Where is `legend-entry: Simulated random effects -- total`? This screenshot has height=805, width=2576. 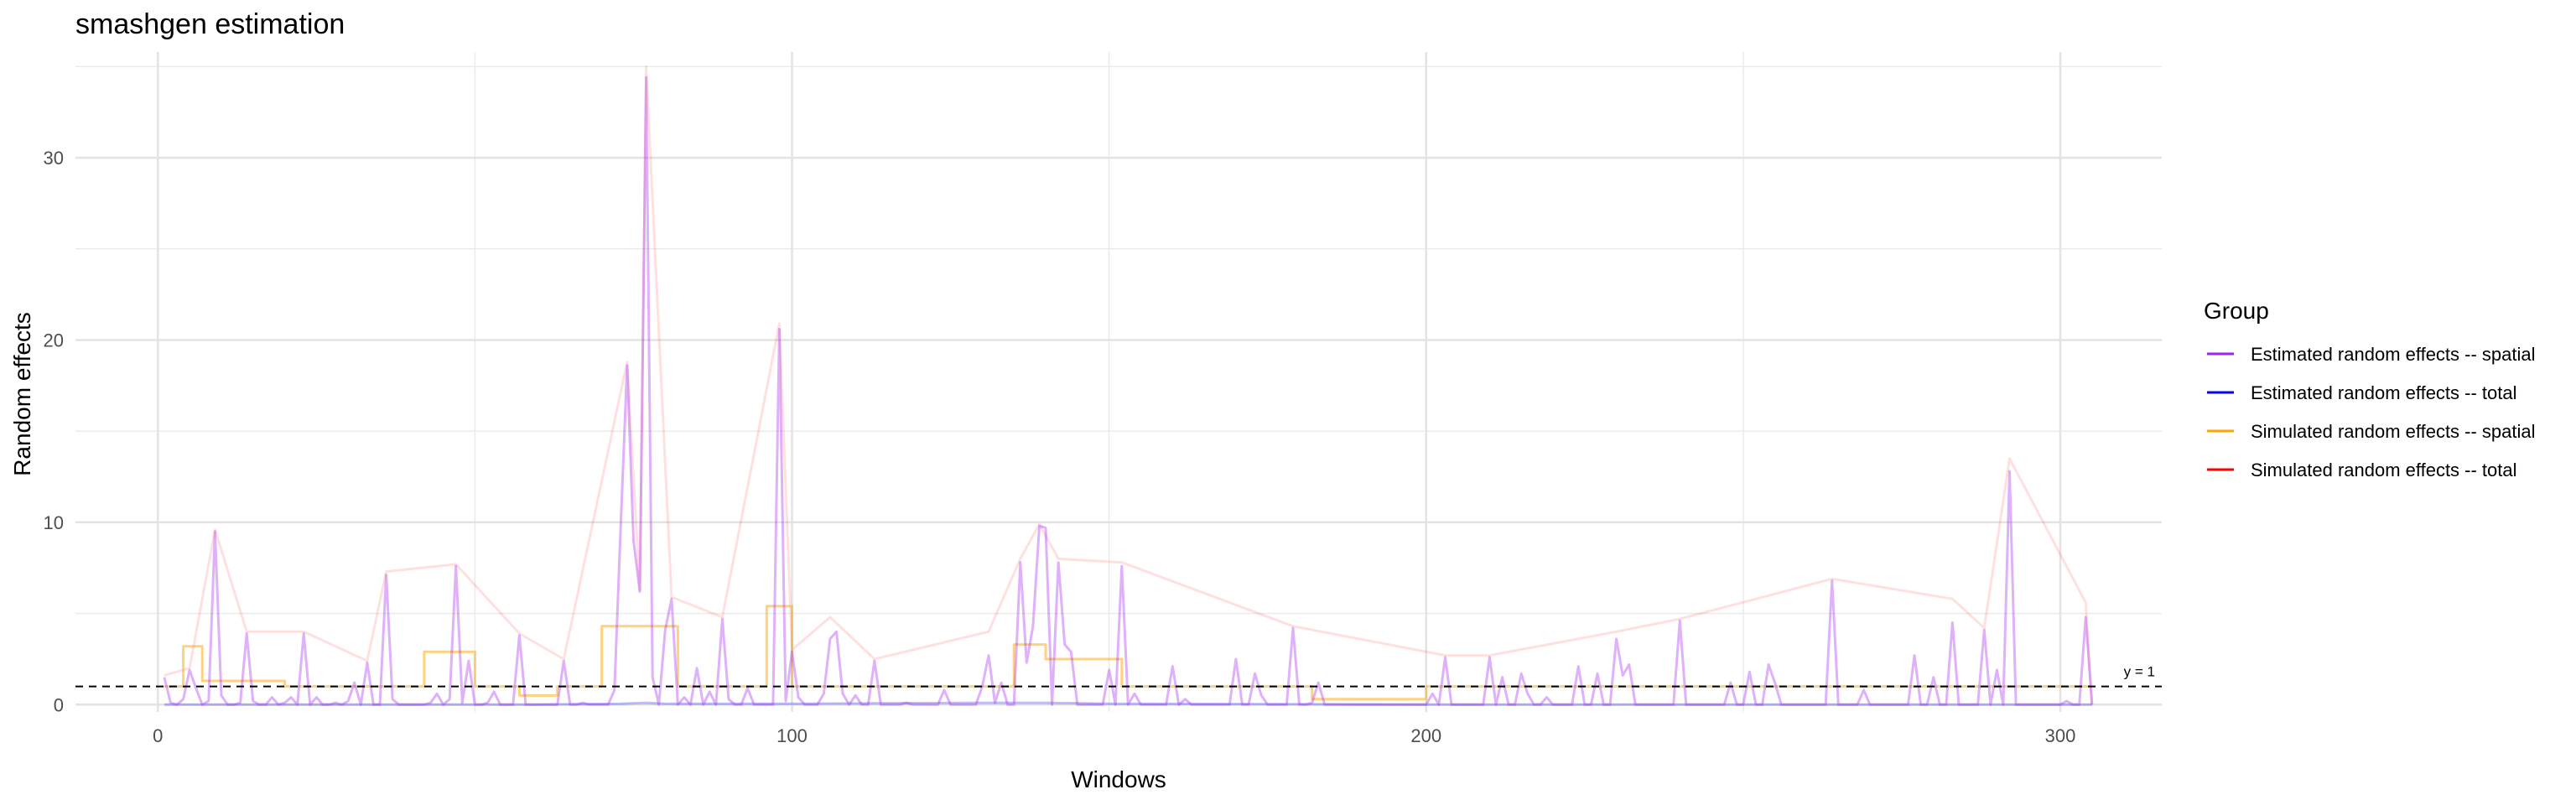 legend-entry: Simulated random effects -- total is located at coordinates (2362, 470).